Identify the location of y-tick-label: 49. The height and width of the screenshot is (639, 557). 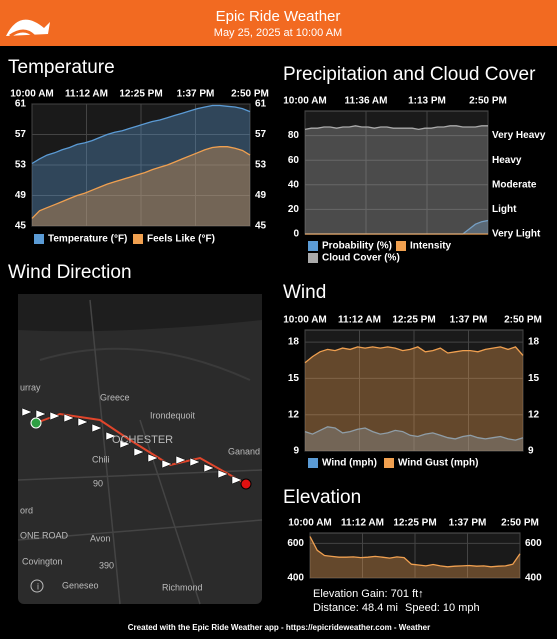
(21, 195).